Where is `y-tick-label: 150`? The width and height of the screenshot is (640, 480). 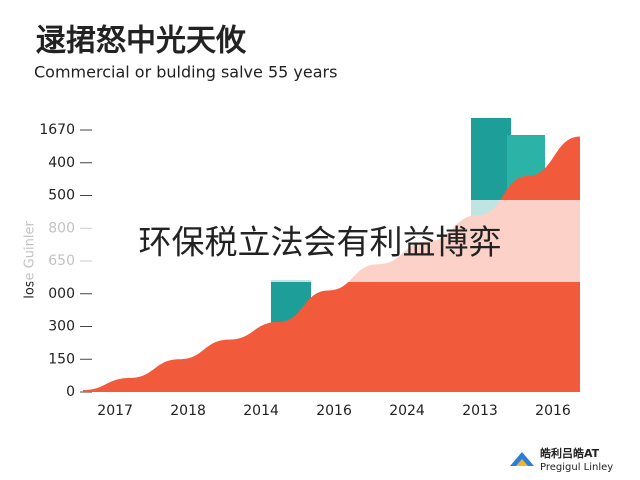
y-tick-label: 150 is located at coordinates (61, 359).